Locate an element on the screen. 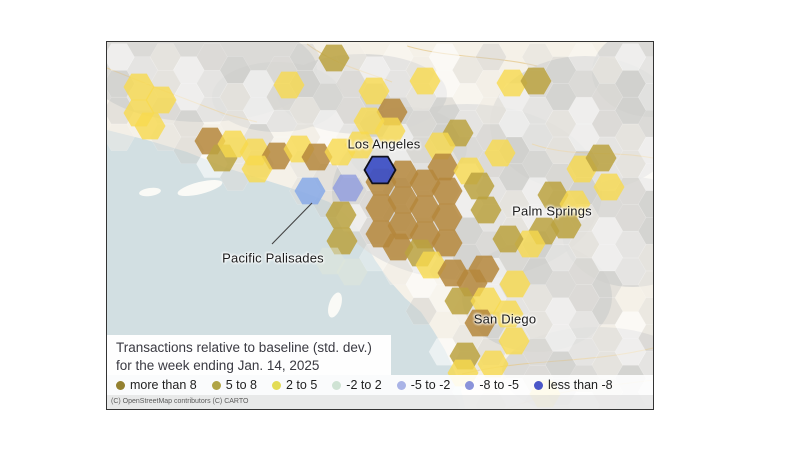  map-title-line2: for the week ending Jan. 14, 2025 is located at coordinates (218, 365).